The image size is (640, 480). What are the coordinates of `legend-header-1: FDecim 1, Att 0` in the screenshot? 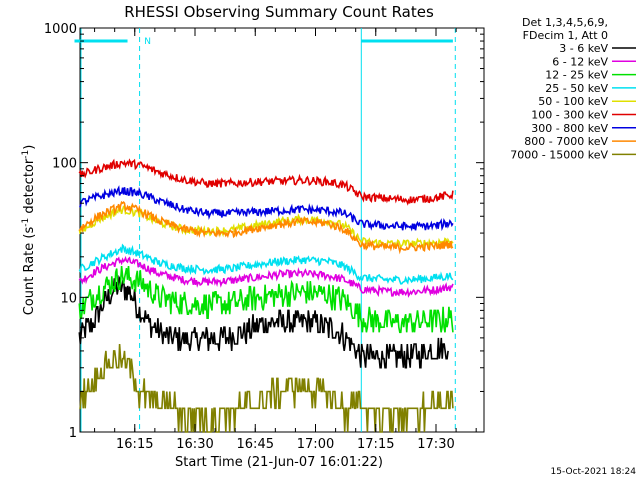 It's located at (565, 35).